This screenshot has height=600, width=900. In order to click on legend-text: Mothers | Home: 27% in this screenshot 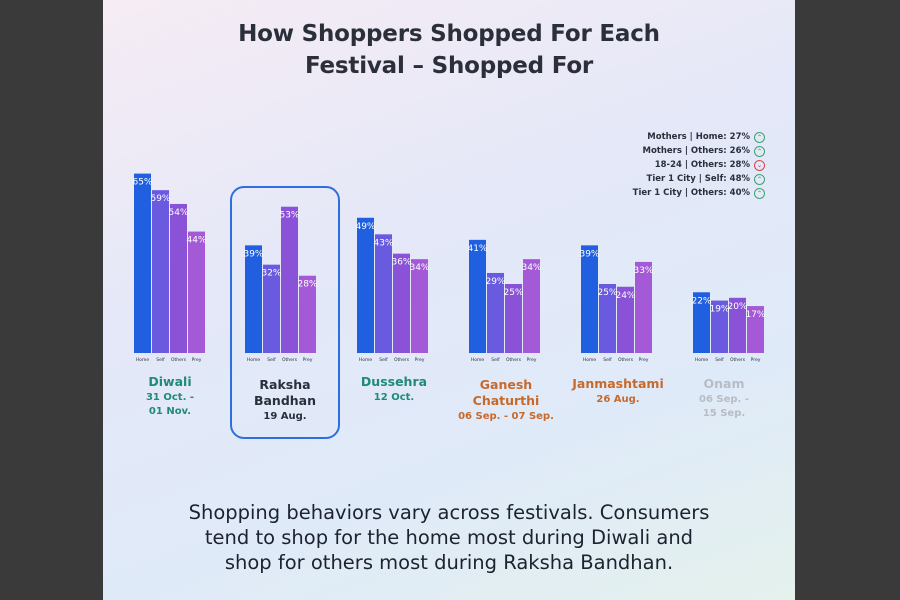, I will do `click(698, 137)`.